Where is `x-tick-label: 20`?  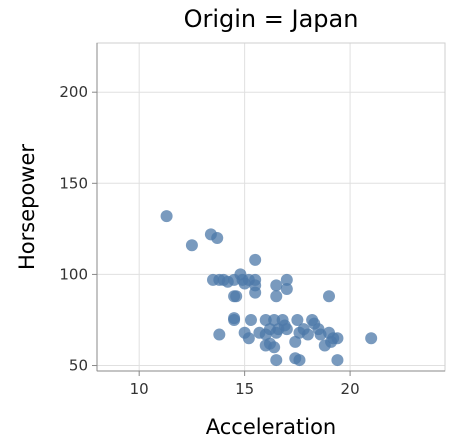
x-tick-label: 20 is located at coordinates (350, 389).